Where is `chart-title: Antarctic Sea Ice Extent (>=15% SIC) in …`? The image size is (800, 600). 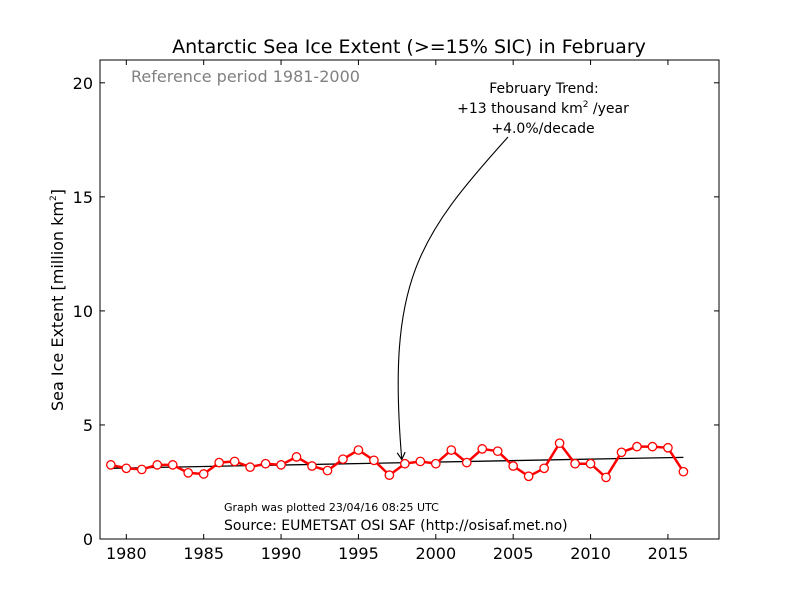
chart-title: Antarctic Sea Ice Extent (>=15% SIC) in … is located at coordinates (409, 47).